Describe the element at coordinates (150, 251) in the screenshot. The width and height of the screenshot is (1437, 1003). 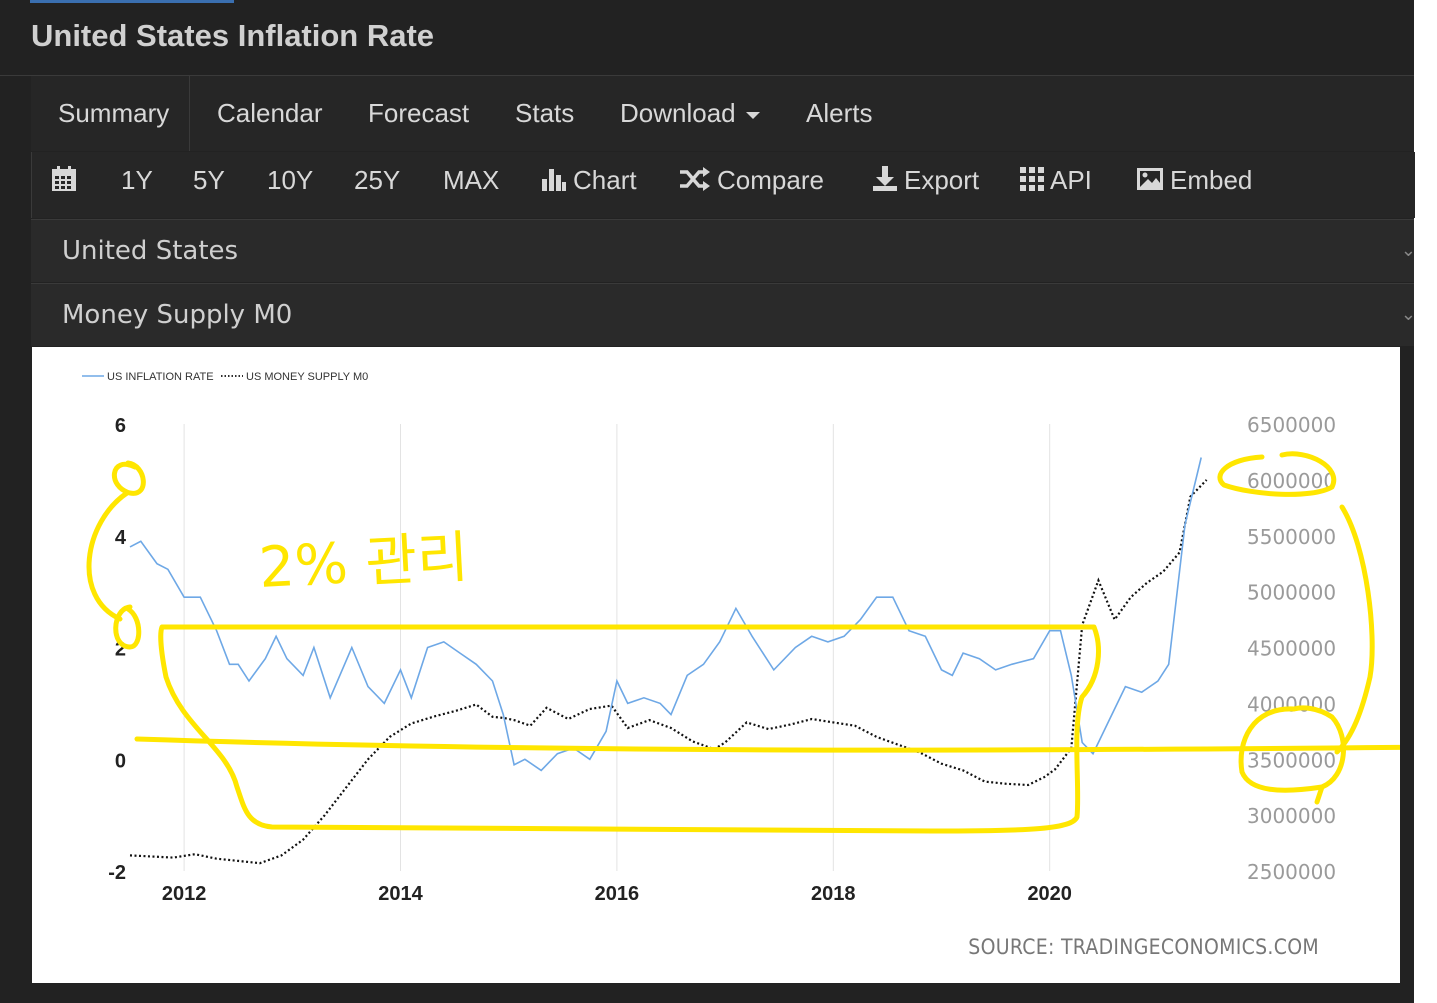
I see `country-selector-value: United States` at that location.